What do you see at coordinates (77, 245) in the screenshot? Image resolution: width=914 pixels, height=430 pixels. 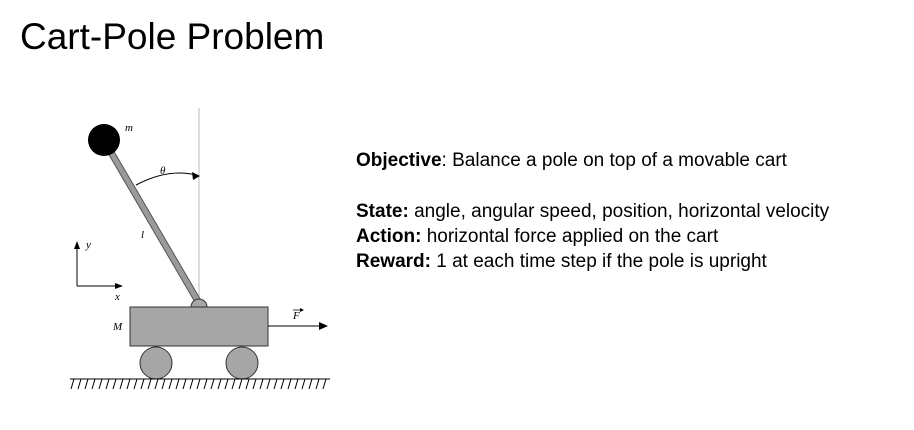 I see `y-axis-arrowhead` at bounding box center [77, 245].